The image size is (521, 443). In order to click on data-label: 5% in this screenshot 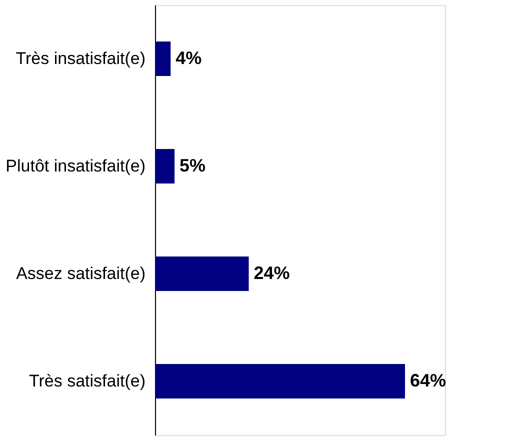, I will do `click(193, 165)`.